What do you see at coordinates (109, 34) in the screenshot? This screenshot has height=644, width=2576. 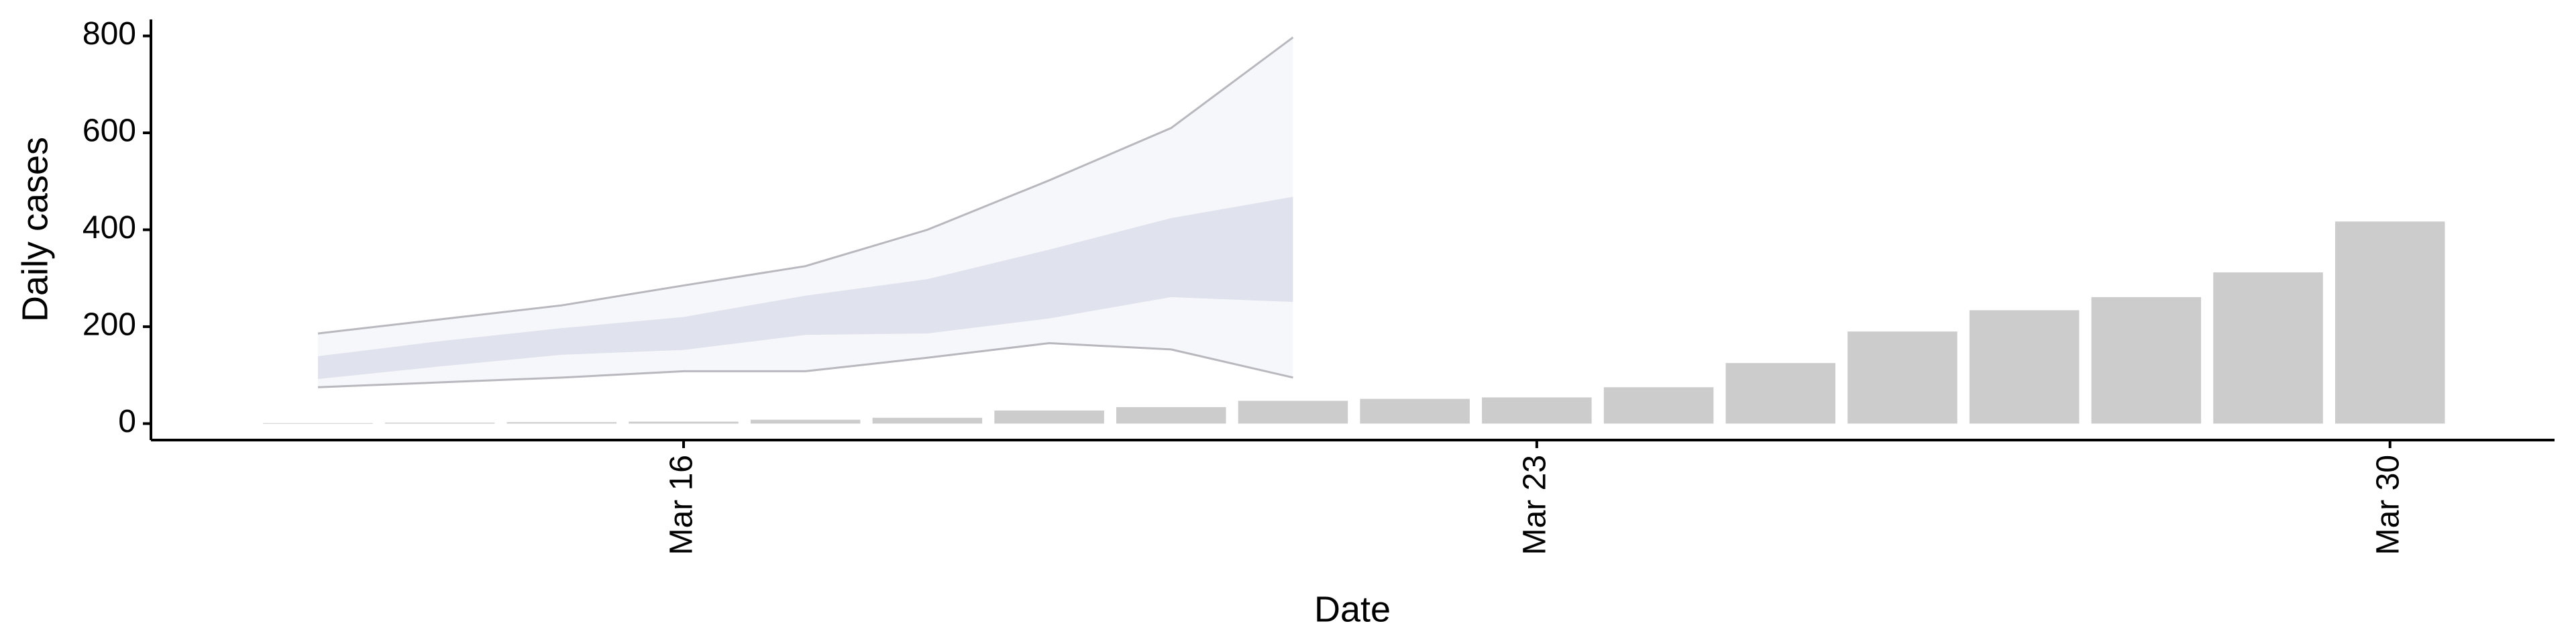 I see `y-tick-label: 800` at bounding box center [109, 34].